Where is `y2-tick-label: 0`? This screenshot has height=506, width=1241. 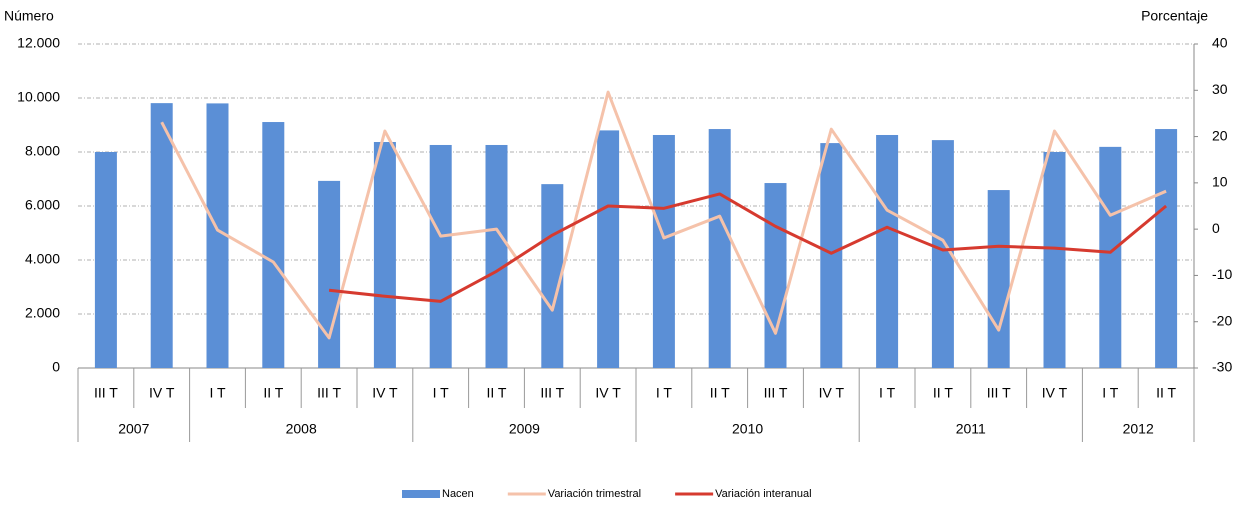
y2-tick-label: 0 is located at coordinates (1216, 228).